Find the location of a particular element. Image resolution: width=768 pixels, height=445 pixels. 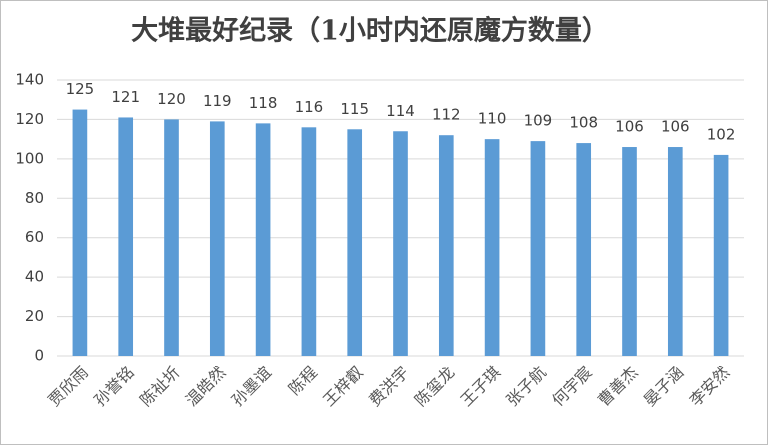

y-tick-label: 140 is located at coordinates (29, 80).